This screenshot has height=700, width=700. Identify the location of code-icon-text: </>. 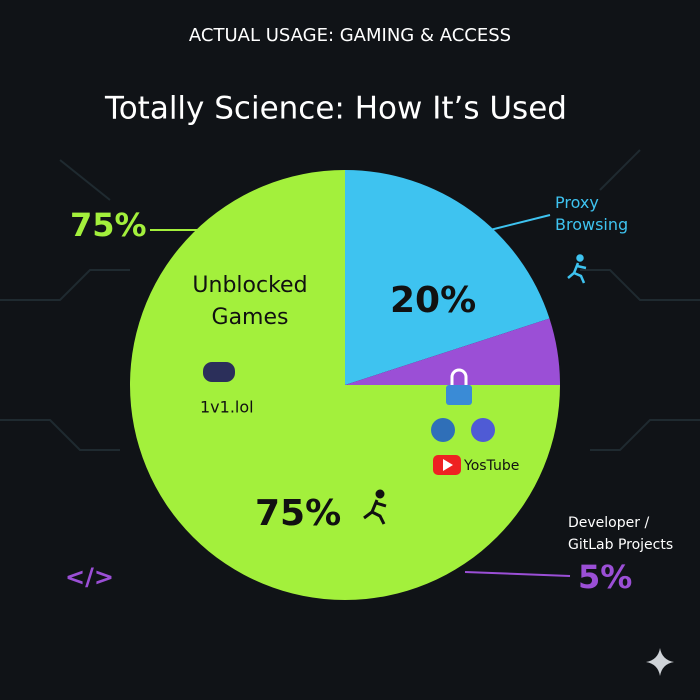
(89, 577).